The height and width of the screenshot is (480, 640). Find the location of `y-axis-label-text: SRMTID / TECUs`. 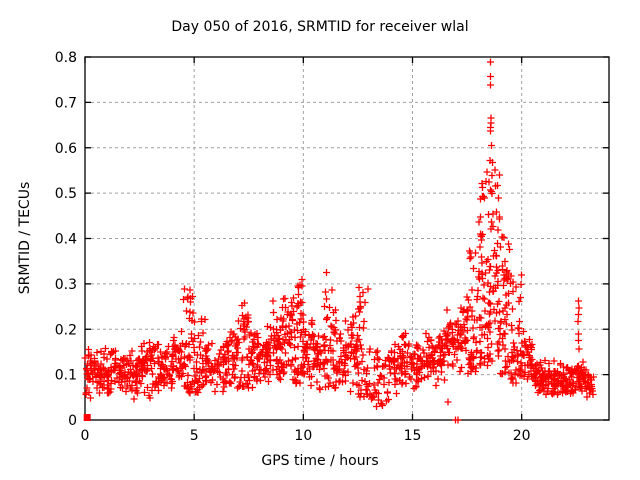

y-axis-label-text: SRMTID / TECUs is located at coordinates (25, 238).